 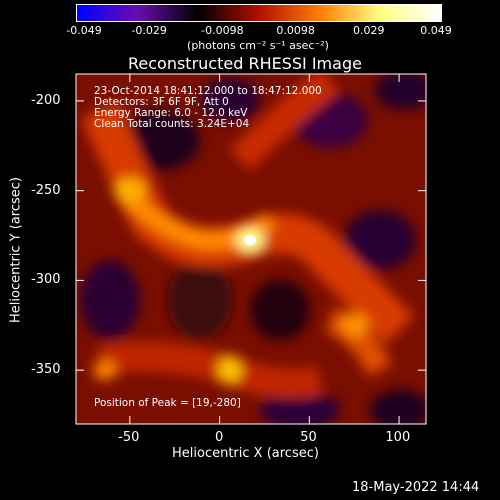 I want to click on annotation-detectors: Detectors: 3F 6F 9F, Att 0, so click(x=161, y=102).